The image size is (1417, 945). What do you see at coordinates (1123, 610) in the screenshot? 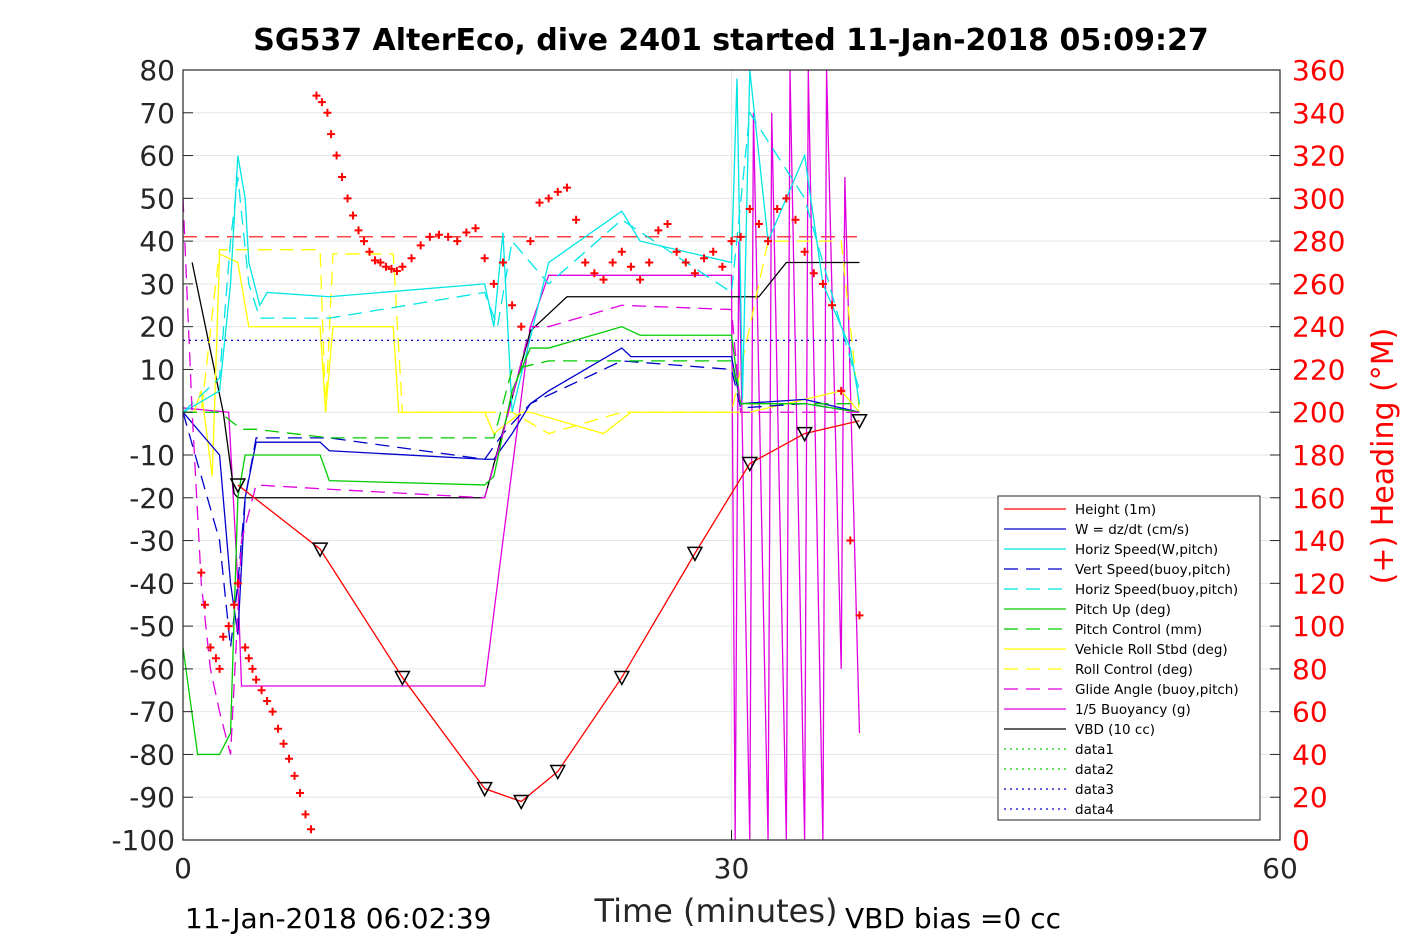
I see `legend-label: Pitch Up (deg)` at bounding box center [1123, 610].